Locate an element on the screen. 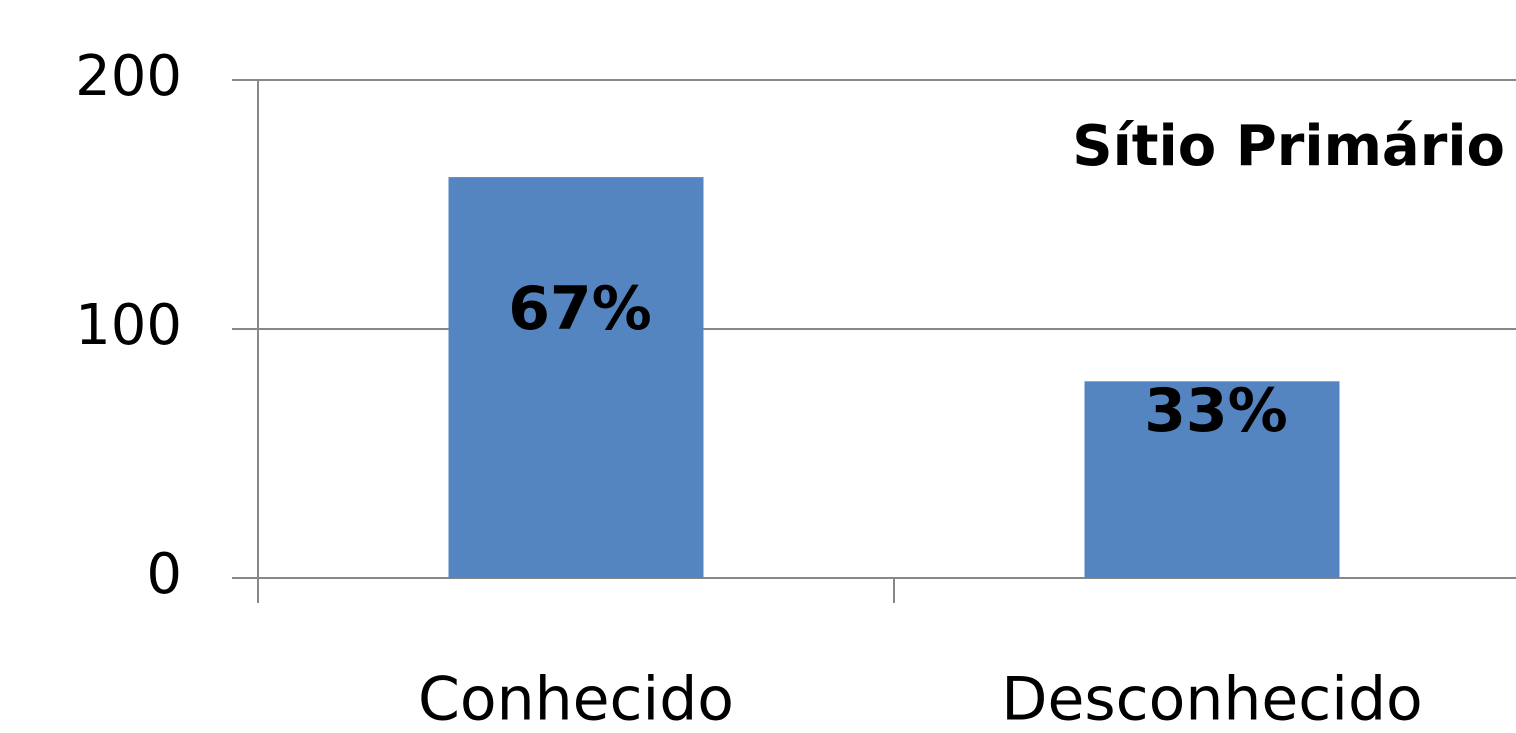  bar-annotation: 67% is located at coordinates (580, 309).